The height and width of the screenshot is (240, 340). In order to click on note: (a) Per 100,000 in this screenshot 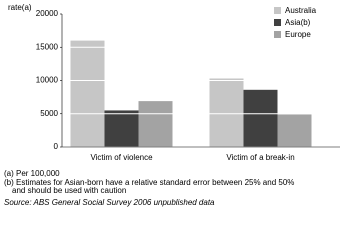, I will do `click(32, 173)`.